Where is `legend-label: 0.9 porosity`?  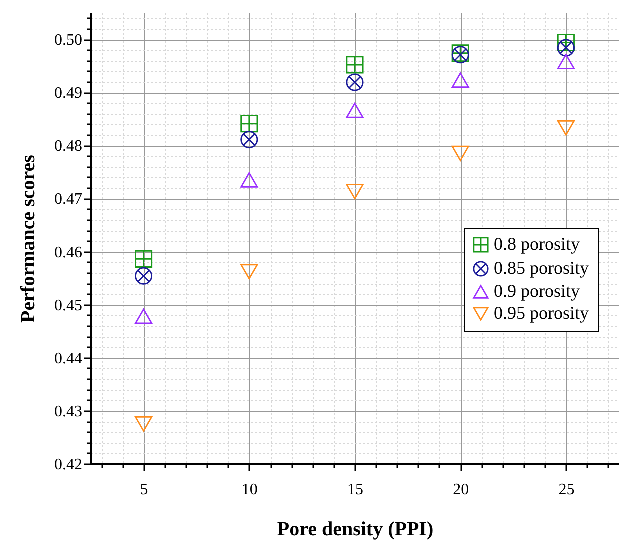 legend-label: 0.9 porosity is located at coordinates (537, 291).